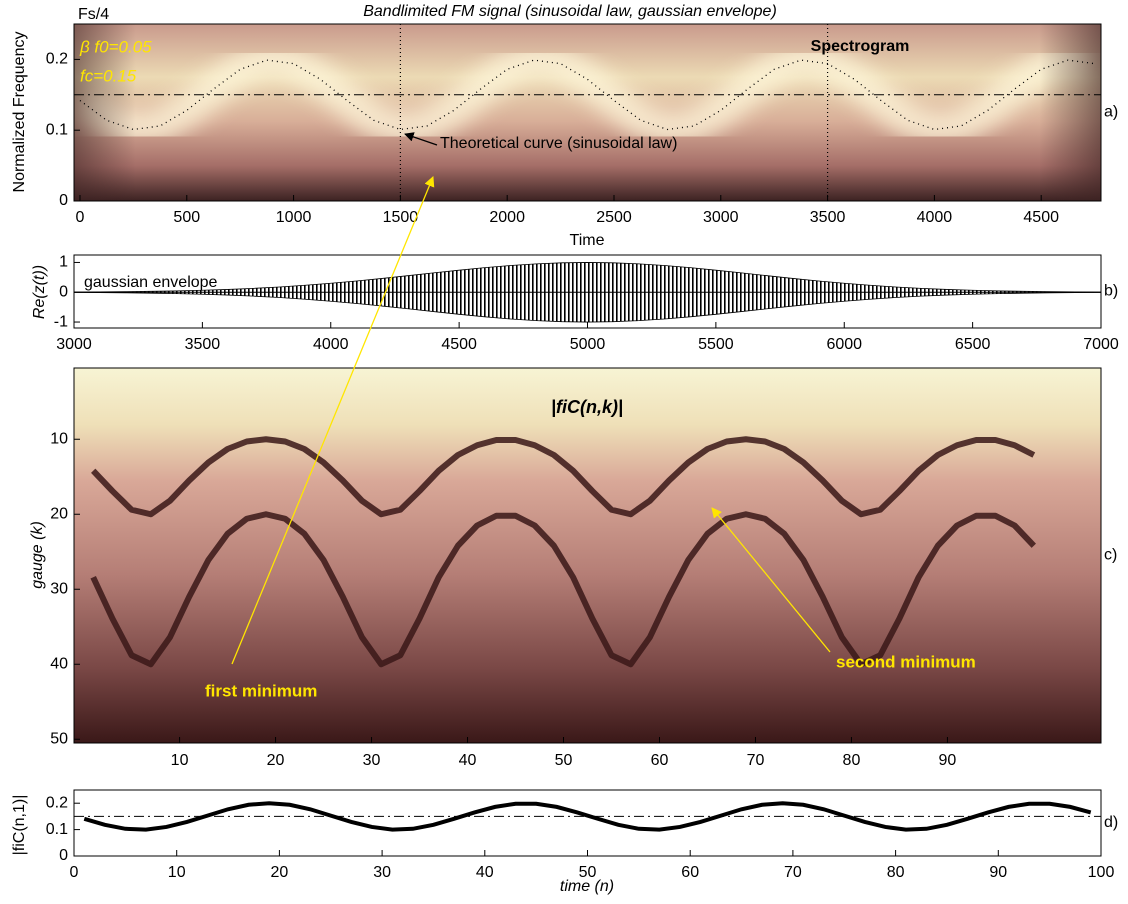 The height and width of the screenshot is (904, 1128). Describe the element at coordinates (1111, 291) in the screenshot. I see `panel-label: b)` at that location.